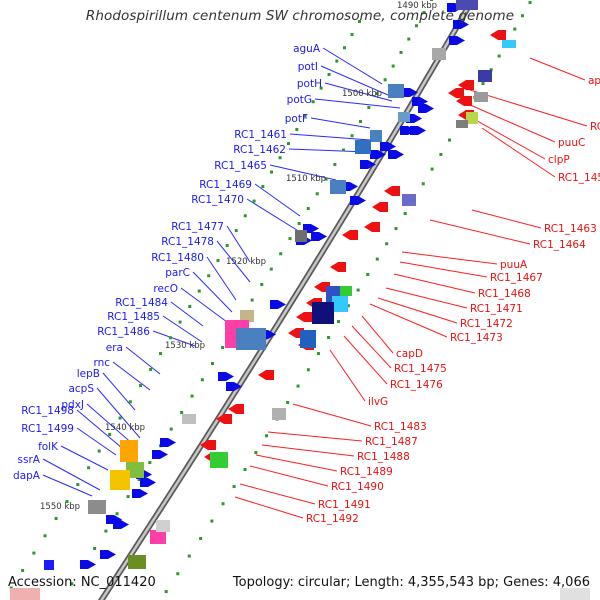 This screenshot has height=600, width=600. Describe the element at coordinates (260, 135) in the screenshot. I see `forward-gene-label: RC1_1461` at that location.